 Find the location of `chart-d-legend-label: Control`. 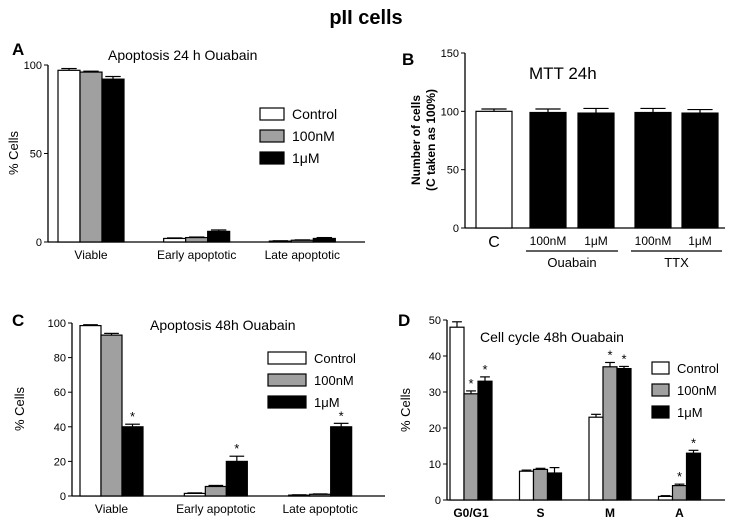

chart-d-legend-label: Control is located at coordinates (698, 368).